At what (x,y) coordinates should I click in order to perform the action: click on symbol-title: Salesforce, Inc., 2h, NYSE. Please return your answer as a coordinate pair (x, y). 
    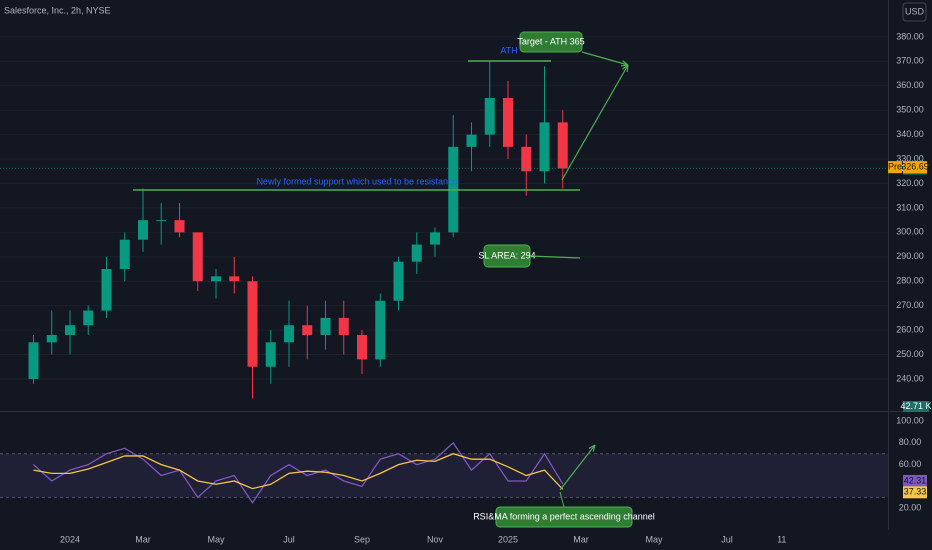
    Looking at the image, I should click on (57, 10).